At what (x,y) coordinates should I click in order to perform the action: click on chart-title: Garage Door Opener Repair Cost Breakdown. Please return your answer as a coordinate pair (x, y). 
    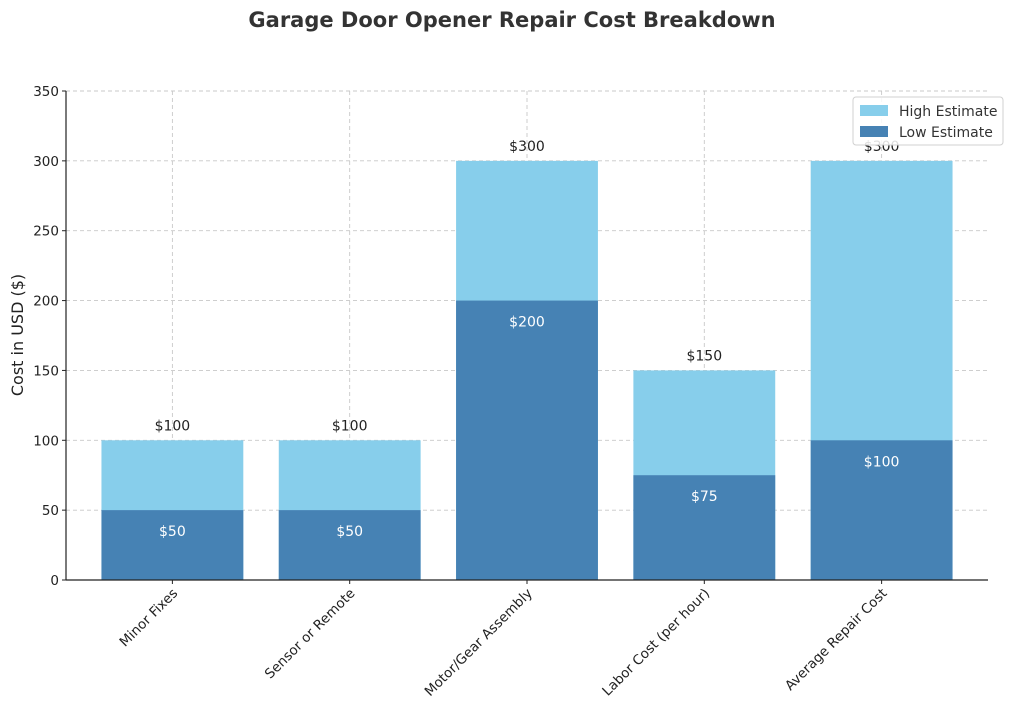
    Looking at the image, I should click on (511, 20).